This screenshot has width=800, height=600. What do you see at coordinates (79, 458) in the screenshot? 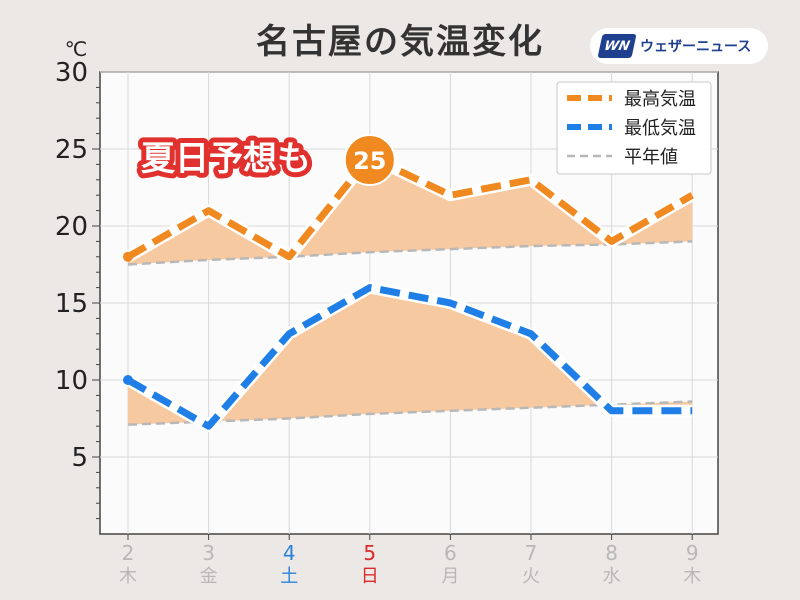
I see `y-tick-label: 5` at bounding box center [79, 458].